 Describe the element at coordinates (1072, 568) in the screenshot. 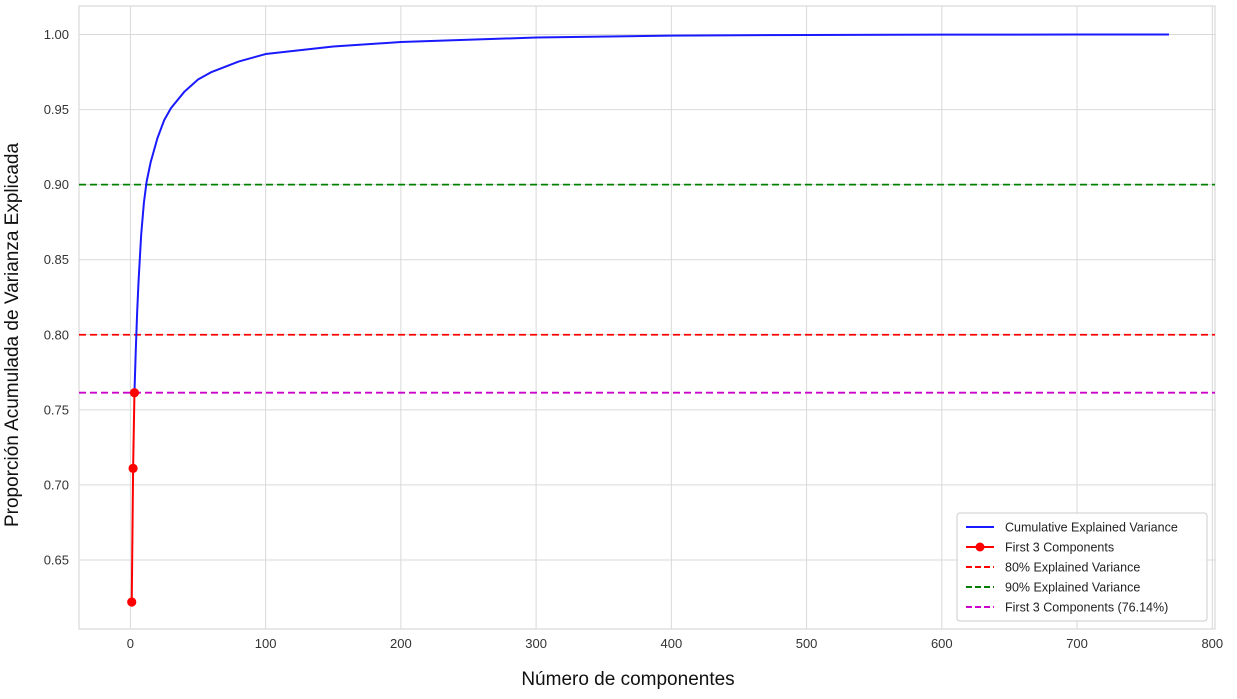

I see `legend-label: 80% Explained Variance` at that location.